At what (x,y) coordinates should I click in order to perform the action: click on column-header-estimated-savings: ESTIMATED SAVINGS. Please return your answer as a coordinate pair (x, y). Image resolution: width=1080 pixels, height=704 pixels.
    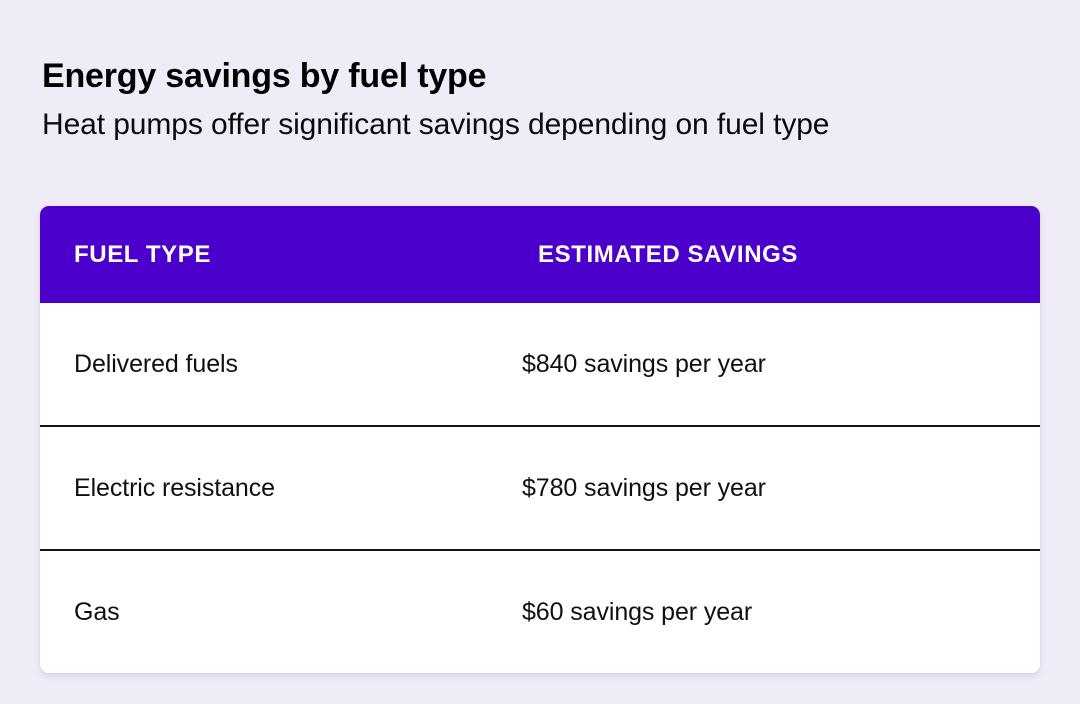
    Looking at the image, I should click on (668, 254).